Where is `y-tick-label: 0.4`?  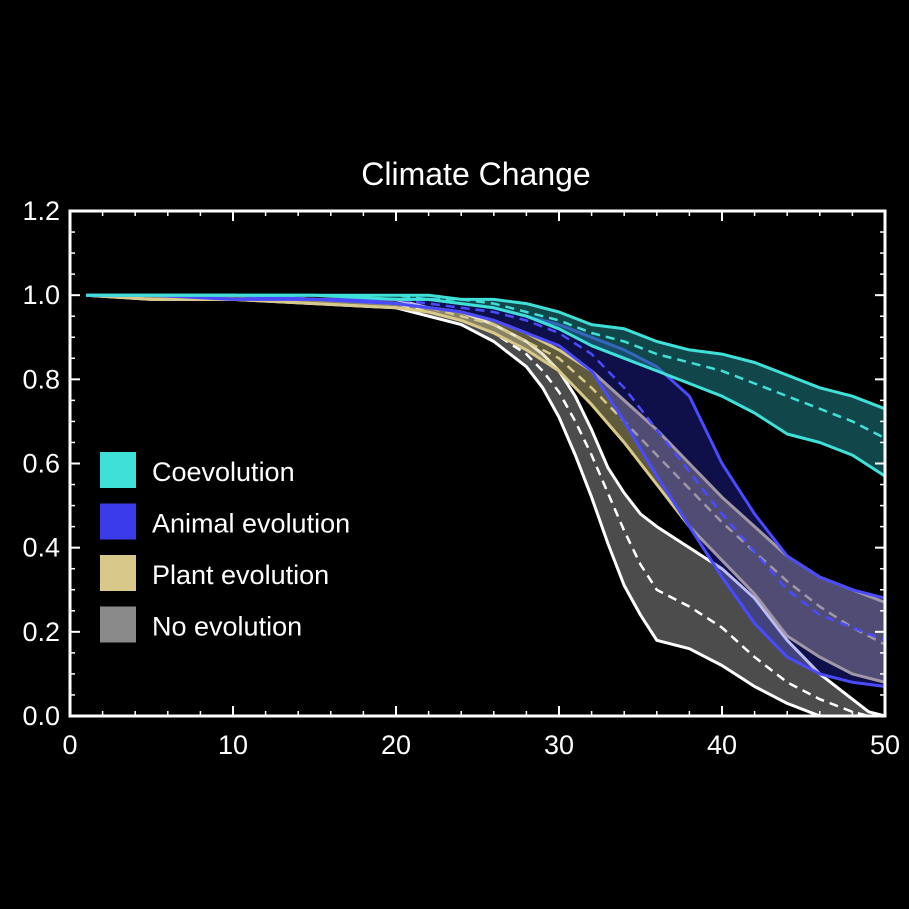
y-tick-label: 0.4 is located at coordinates (41, 548).